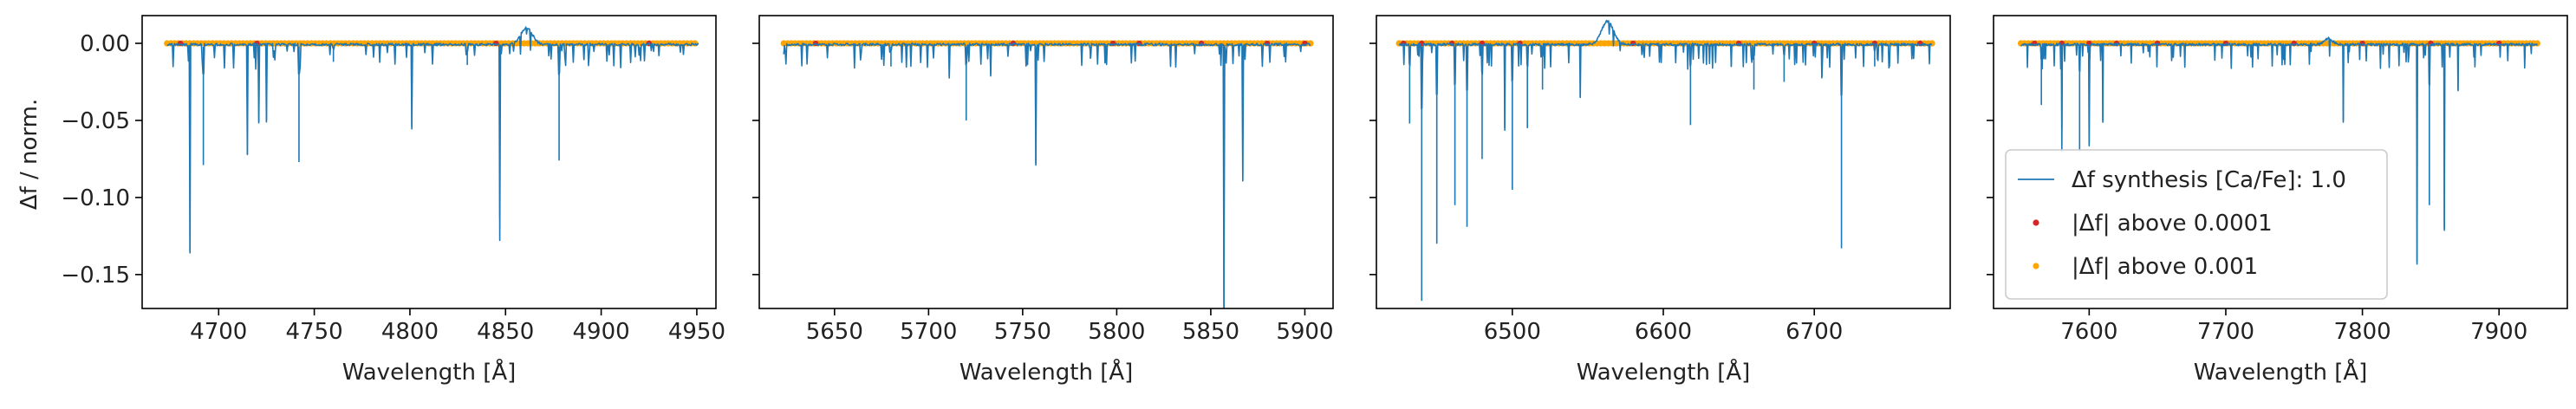 The width and height of the screenshot is (2576, 409). I want to click on x-tick-label: 7600, so click(2088, 332).